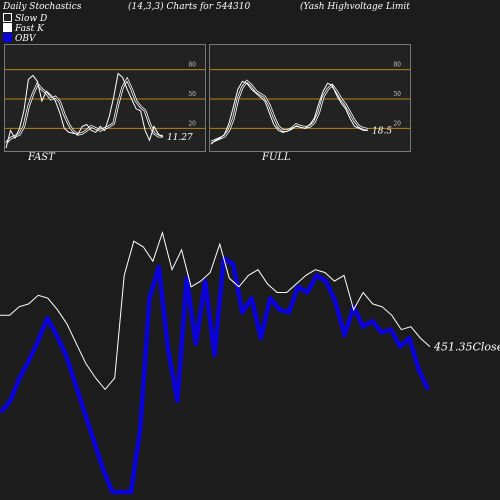 This screenshot has width=500, height=500. I want to click on fast-tick-label-50: 50, so click(192, 94).